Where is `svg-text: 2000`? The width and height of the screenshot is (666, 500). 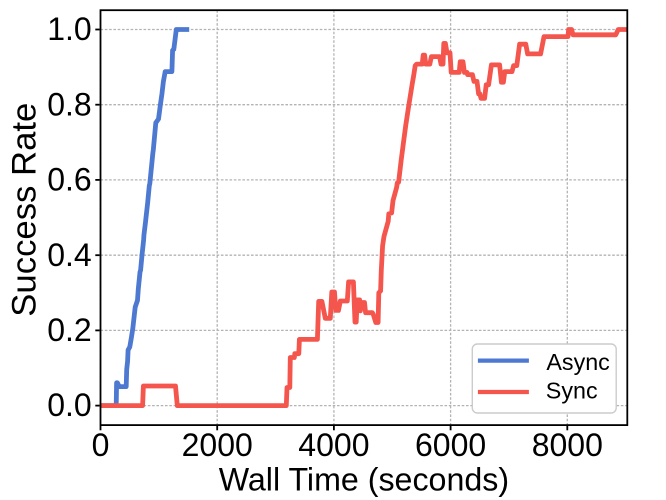
svg-text: 2000 is located at coordinates (217, 445).